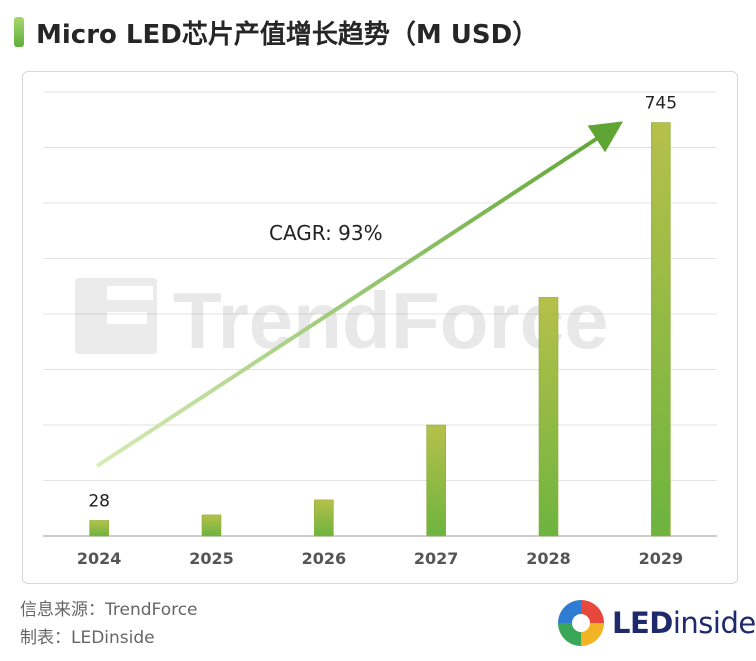 The image size is (756, 661). I want to click on x-tick-label-2029: 2029, so click(661, 558).